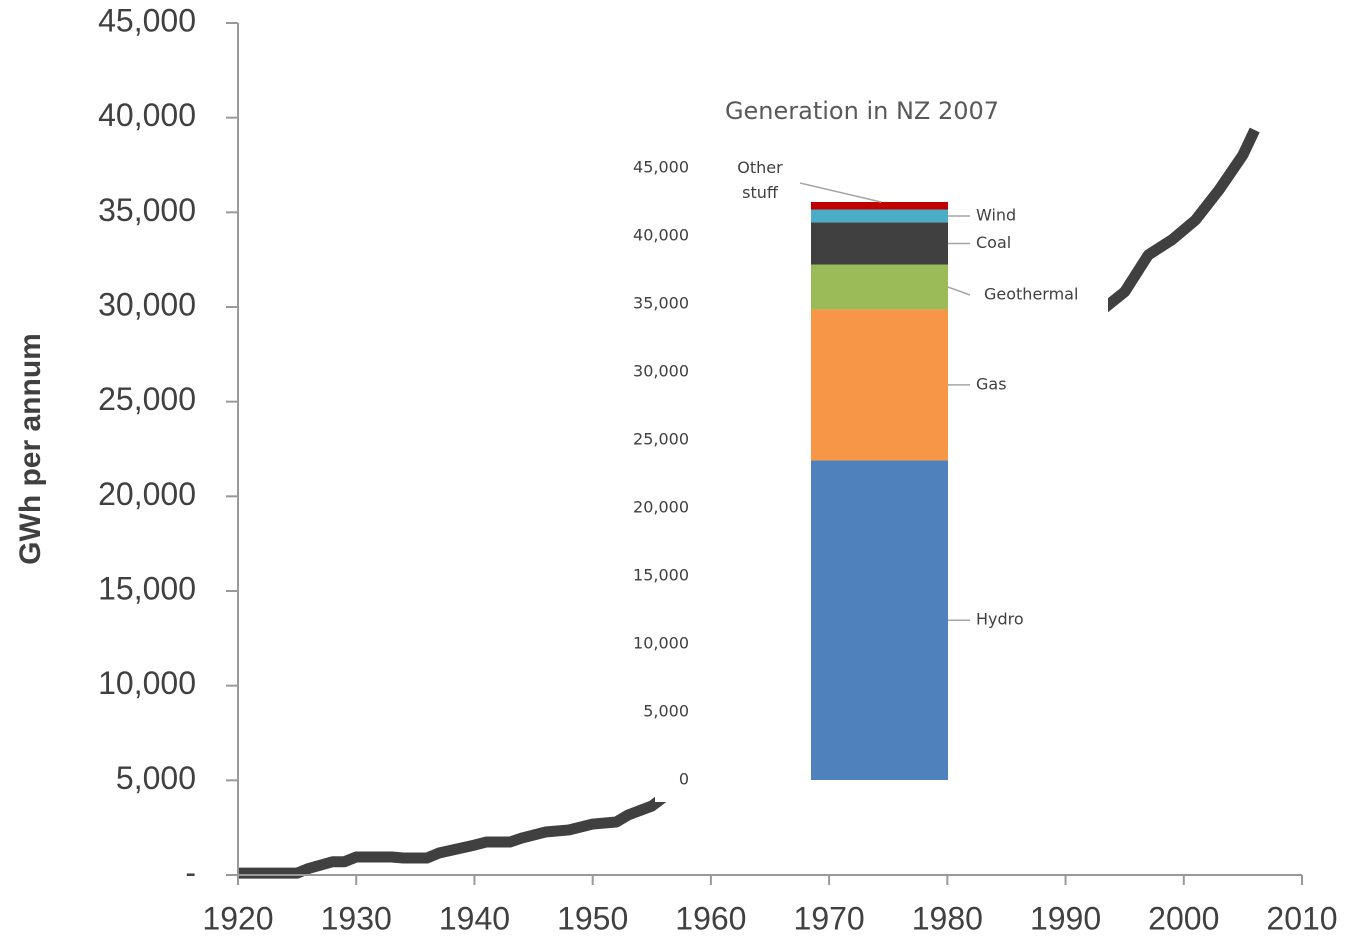 This screenshot has width=1357, height=940. Describe the element at coordinates (760, 192) in the screenshot. I see `data-label-line: stuff` at that location.